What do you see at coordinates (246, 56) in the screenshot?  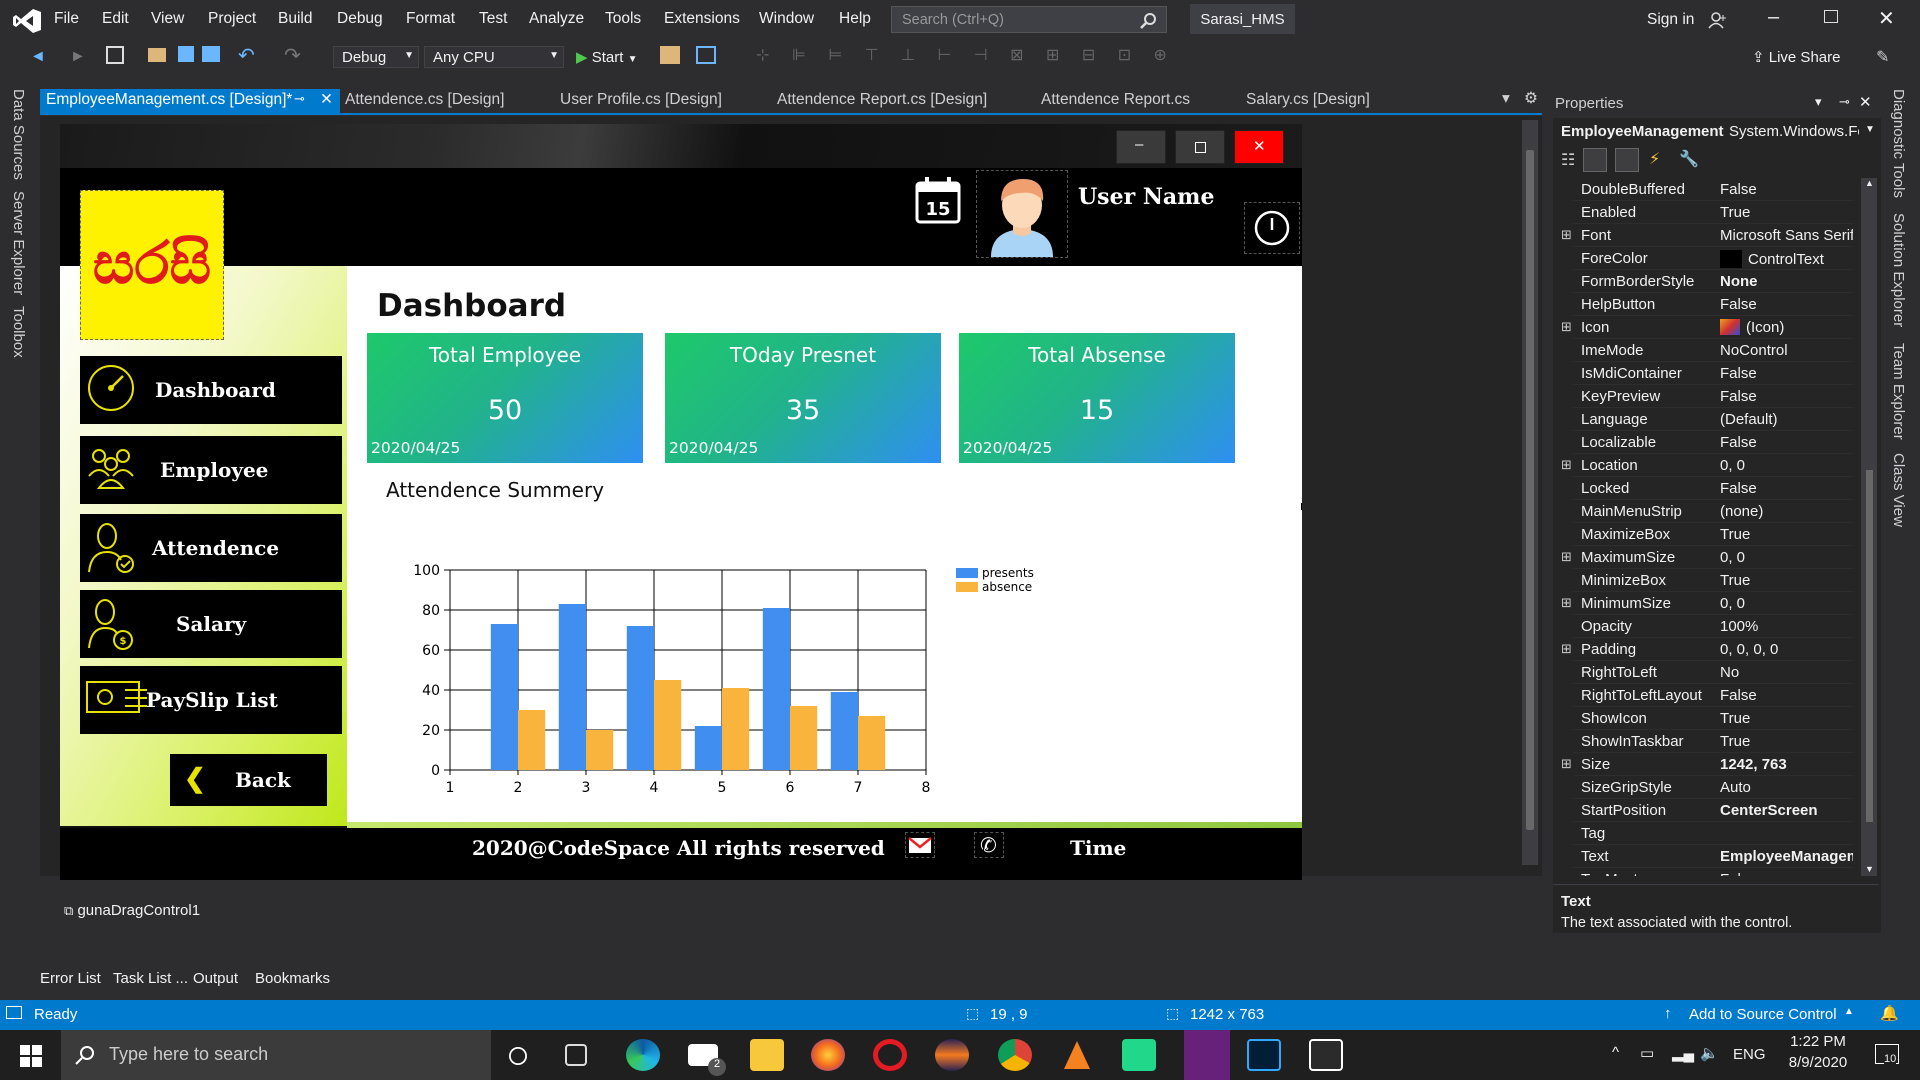 I see `undo-icon: ↶` at bounding box center [246, 56].